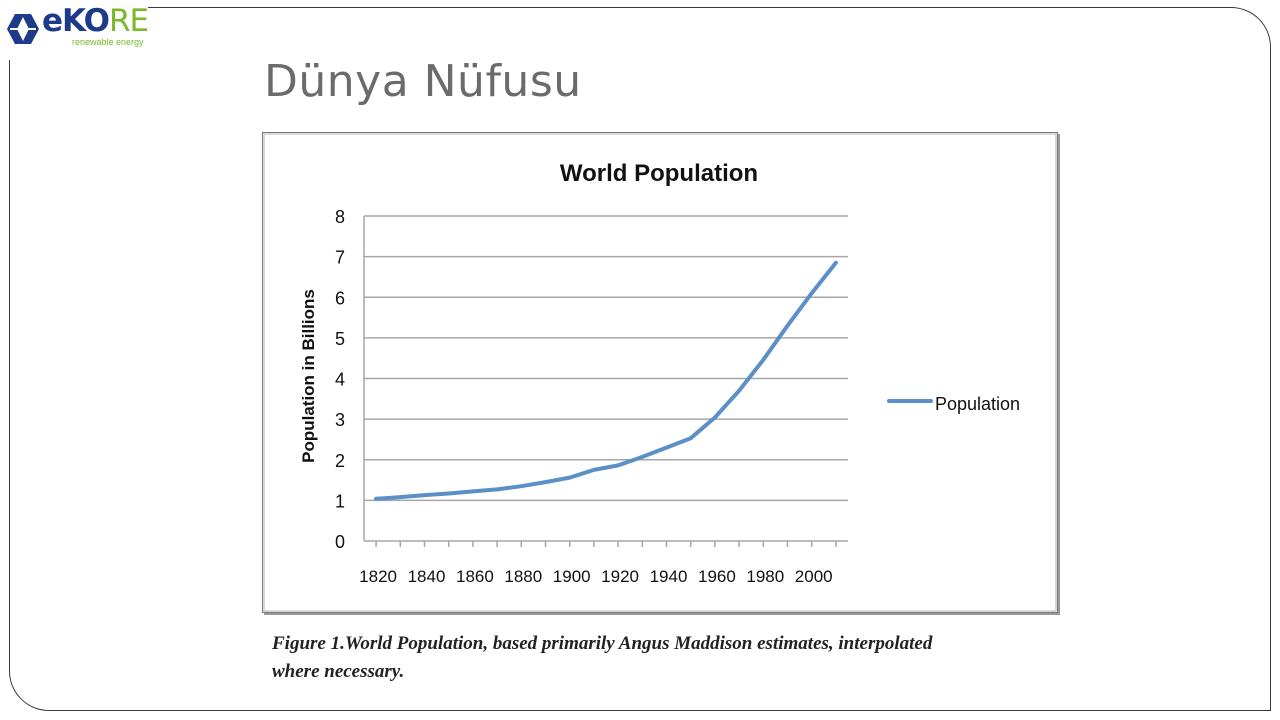 This screenshot has width=1280, height=720. I want to click on logo-word-main: eKO, so click(76, 21).